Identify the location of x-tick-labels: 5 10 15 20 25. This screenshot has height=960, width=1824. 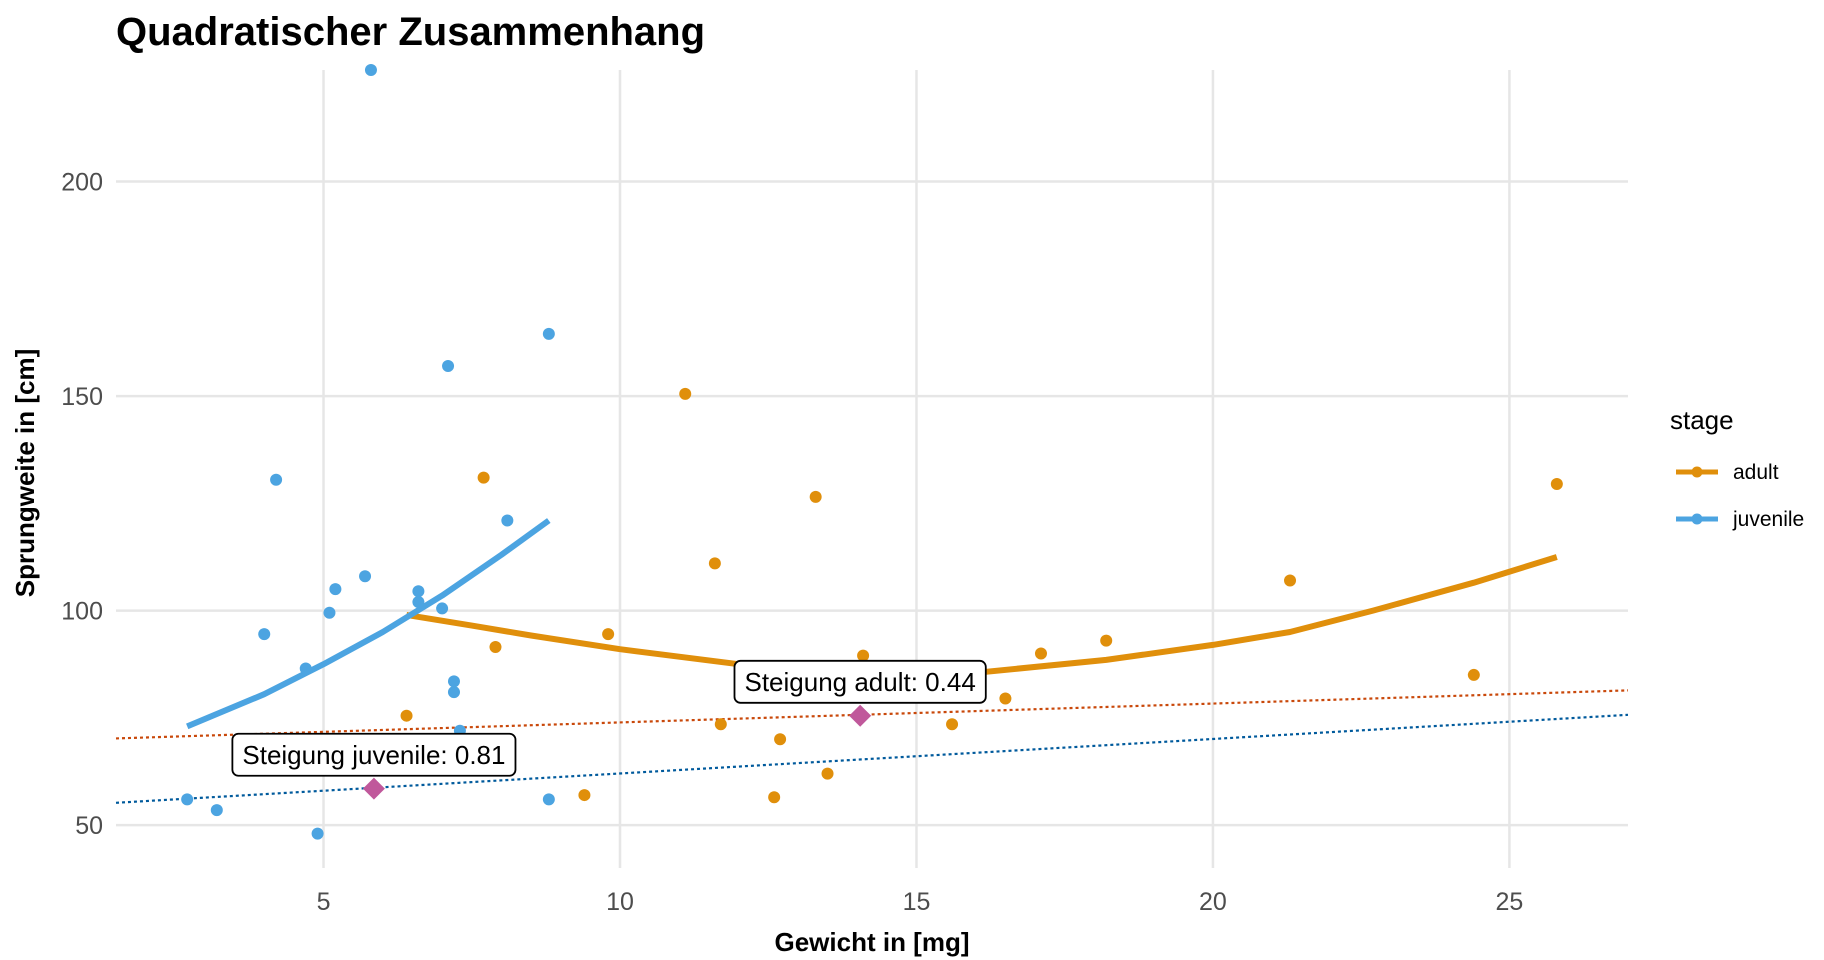
(920, 902).